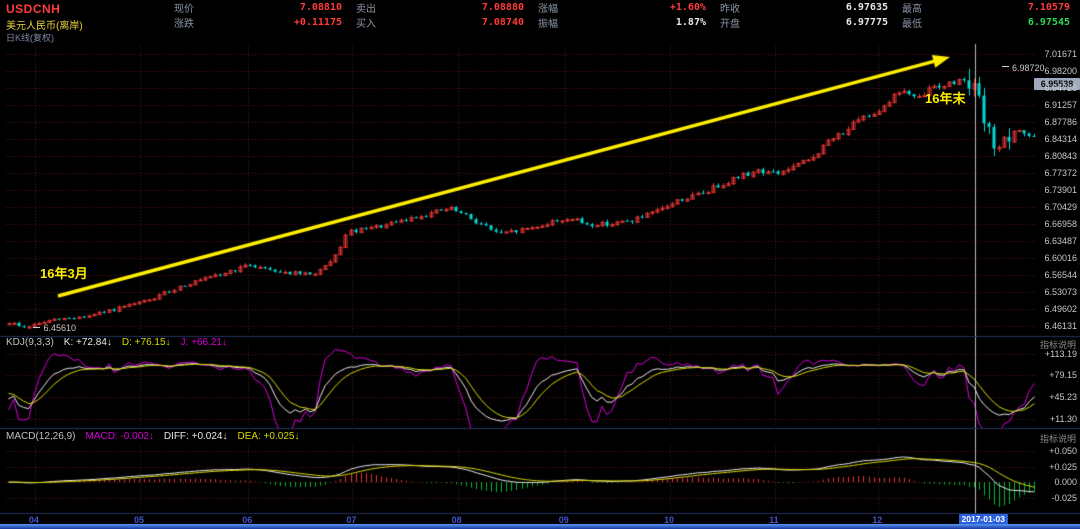 The width and height of the screenshot is (1080, 529). I want to click on quote-label: 振幅, so click(548, 24).